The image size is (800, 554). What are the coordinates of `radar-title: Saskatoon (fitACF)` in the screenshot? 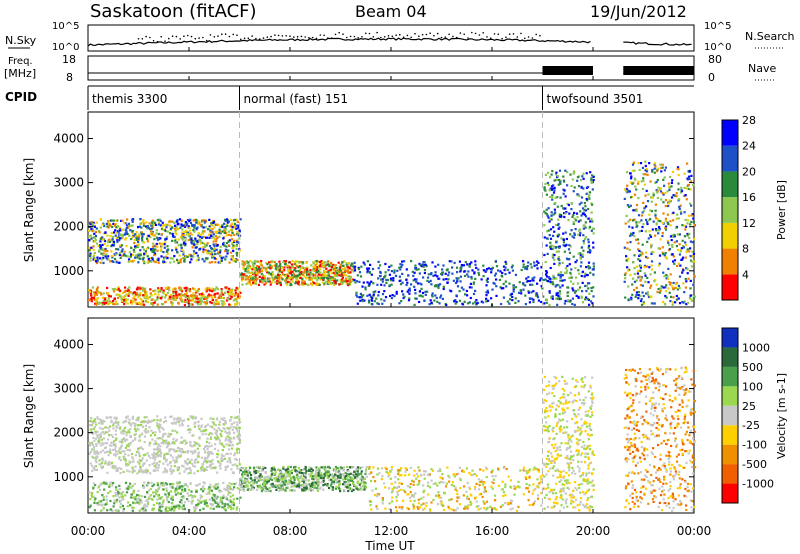 It's located at (173, 11).